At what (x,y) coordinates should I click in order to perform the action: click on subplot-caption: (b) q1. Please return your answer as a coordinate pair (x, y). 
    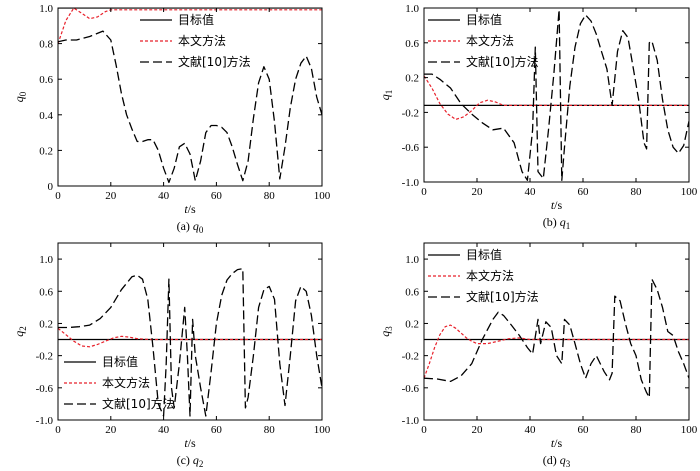
    Looking at the image, I should click on (557, 223).